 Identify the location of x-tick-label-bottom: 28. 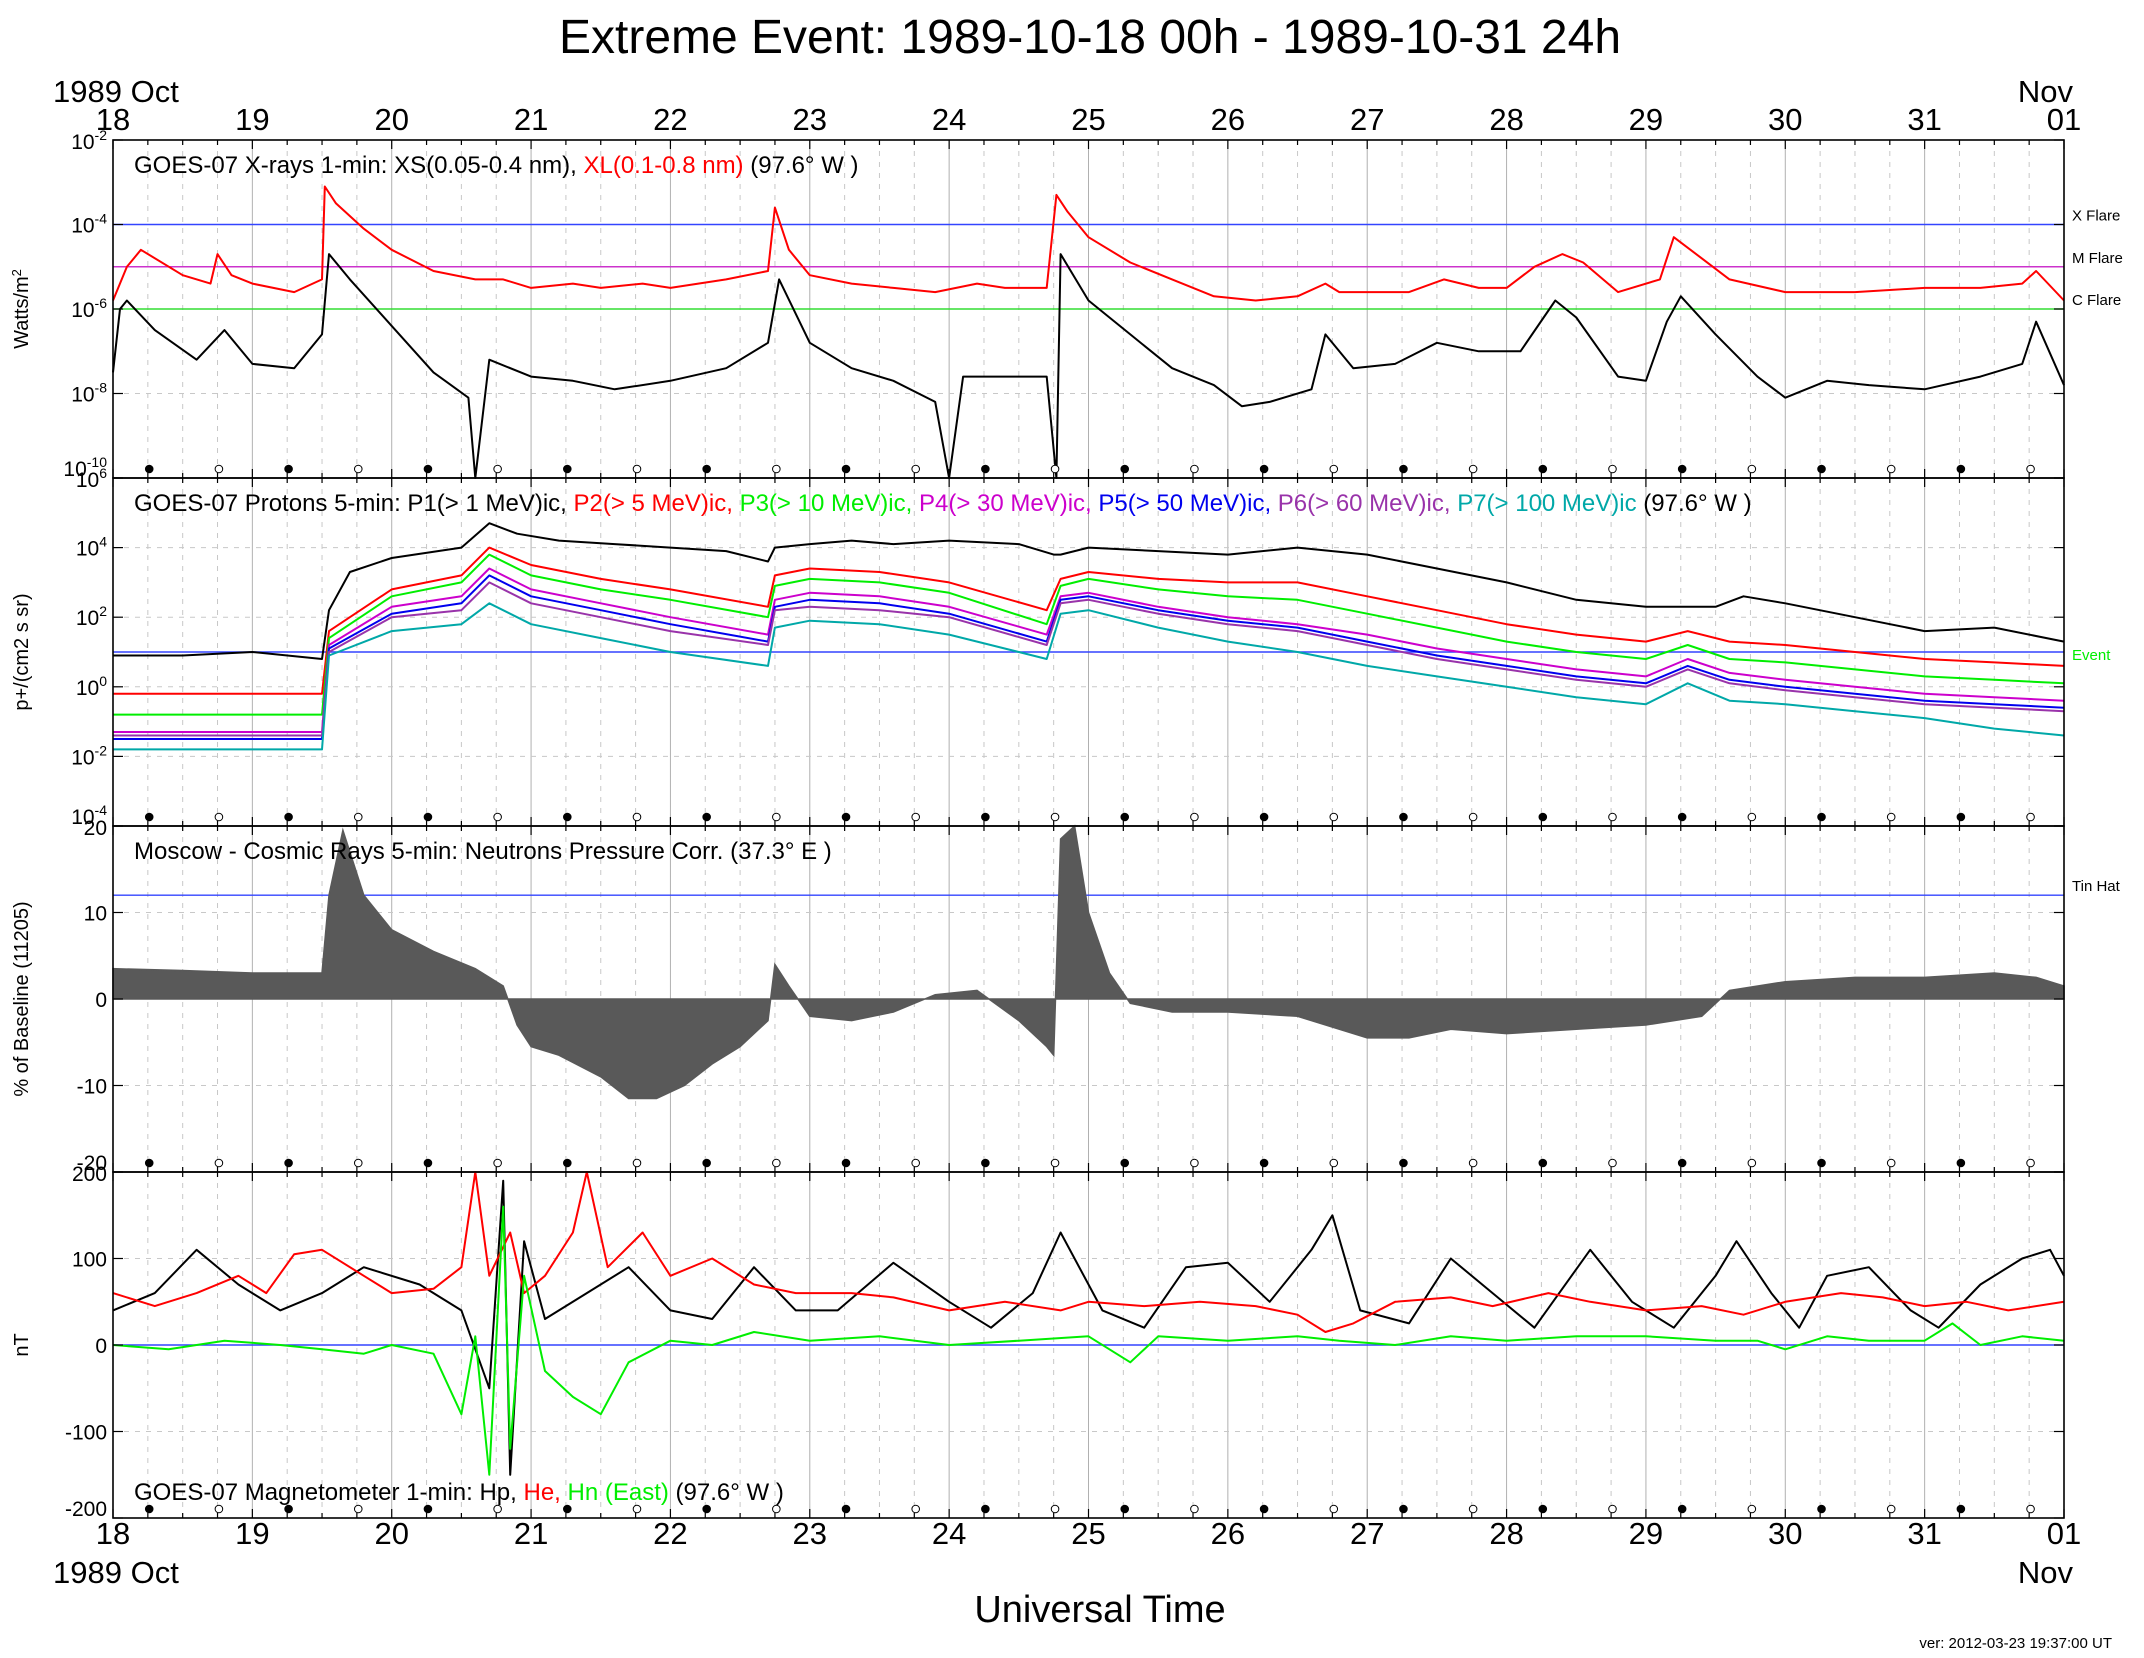
(1506, 1533).